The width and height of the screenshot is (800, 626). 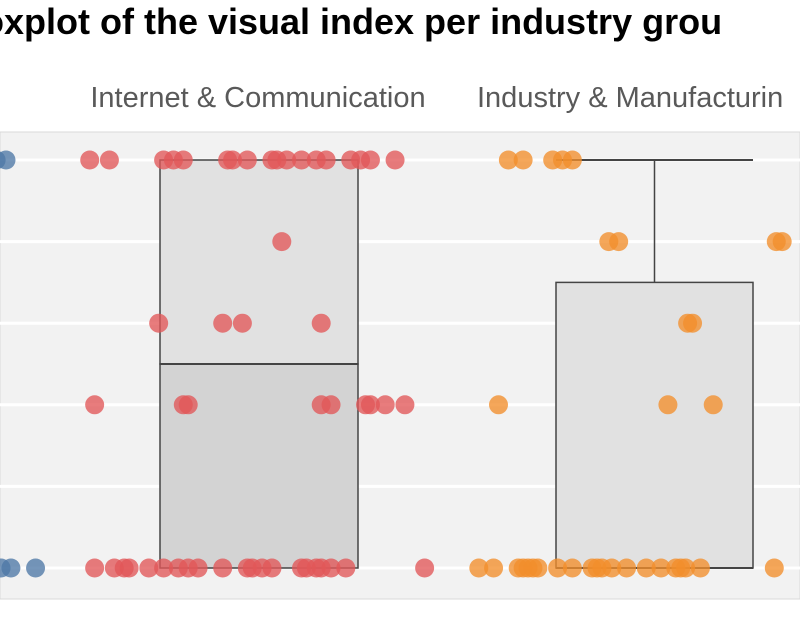 I want to click on facet-label-industry: Industry & Manufacturin, so click(x=630, y=98).